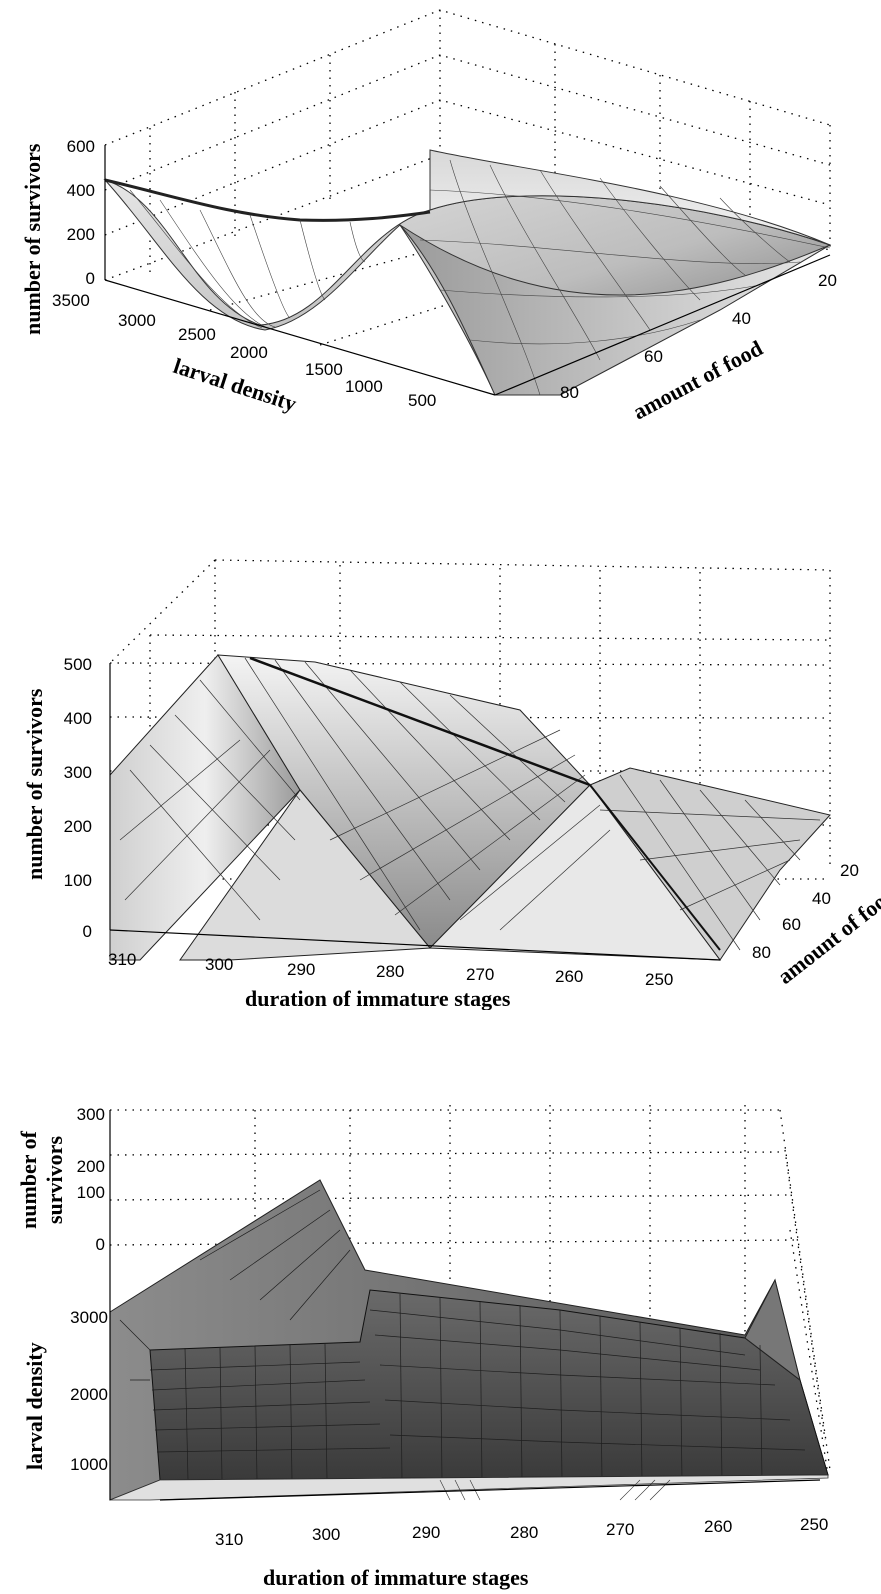 The width and height of the screenshot is (881, 1594). I want to click on chart-1-y-tick: 80, so click(569, 392).